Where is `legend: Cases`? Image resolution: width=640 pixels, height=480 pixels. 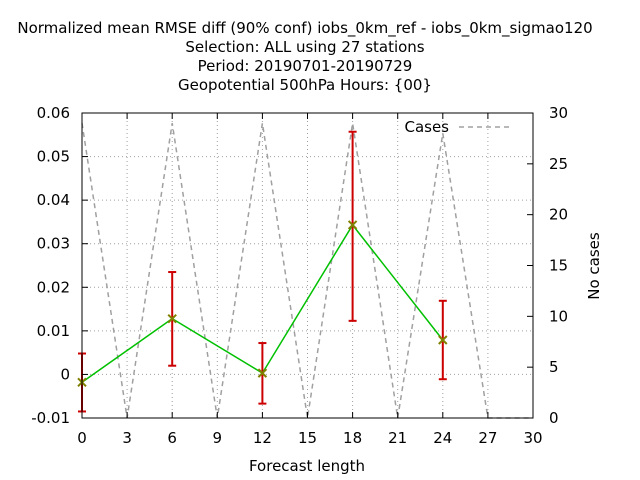 legend: Cases is located at coordinates (458, 127).